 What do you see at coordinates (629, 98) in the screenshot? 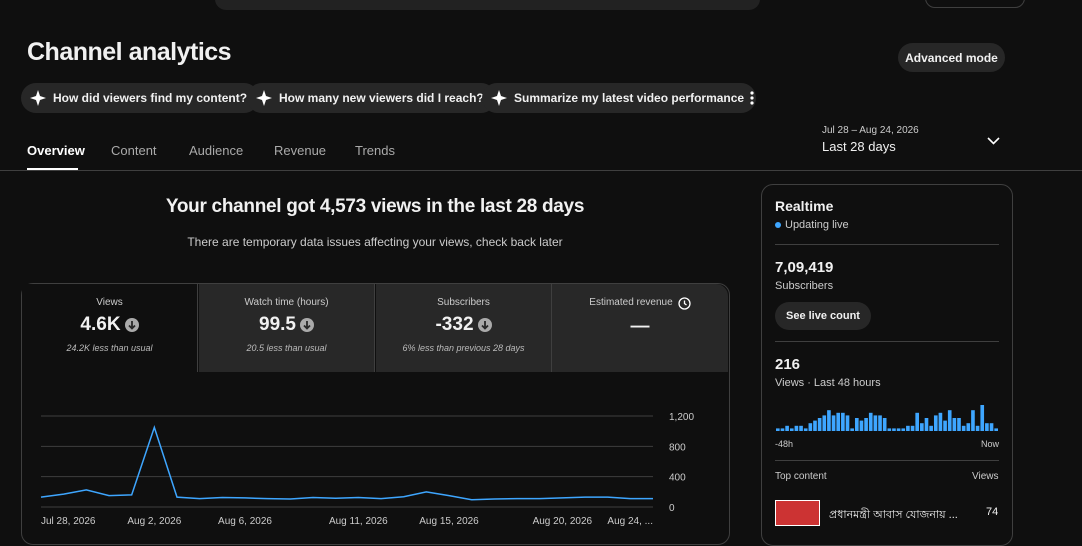
I see `chip-text: Summarize my latest video performance` at bounding box center [629, 98].